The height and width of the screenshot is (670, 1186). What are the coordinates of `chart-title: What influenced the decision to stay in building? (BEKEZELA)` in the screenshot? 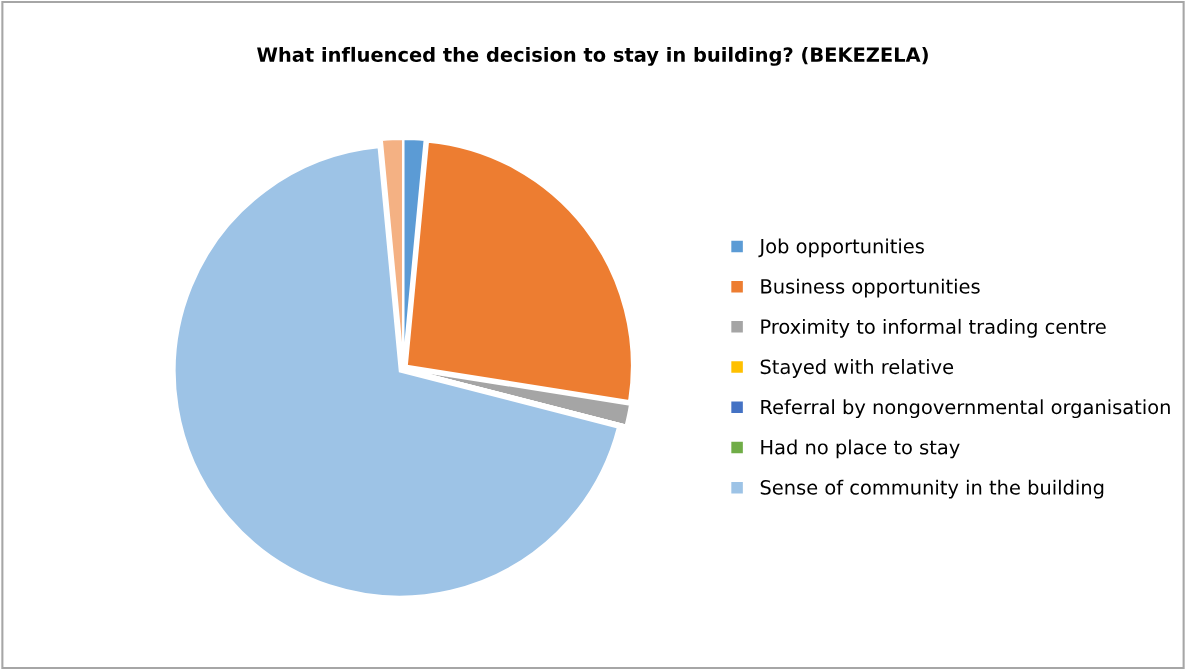 It's located at (592, 56).